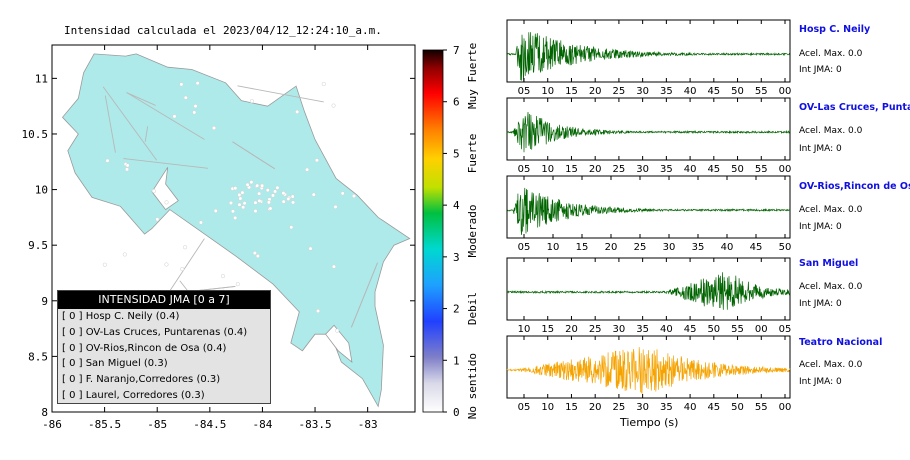  What do you see at coordinates (314, 424) in the screenshot?
I see `lon-tick-label: -83.5` at bounding box center [314, 424].